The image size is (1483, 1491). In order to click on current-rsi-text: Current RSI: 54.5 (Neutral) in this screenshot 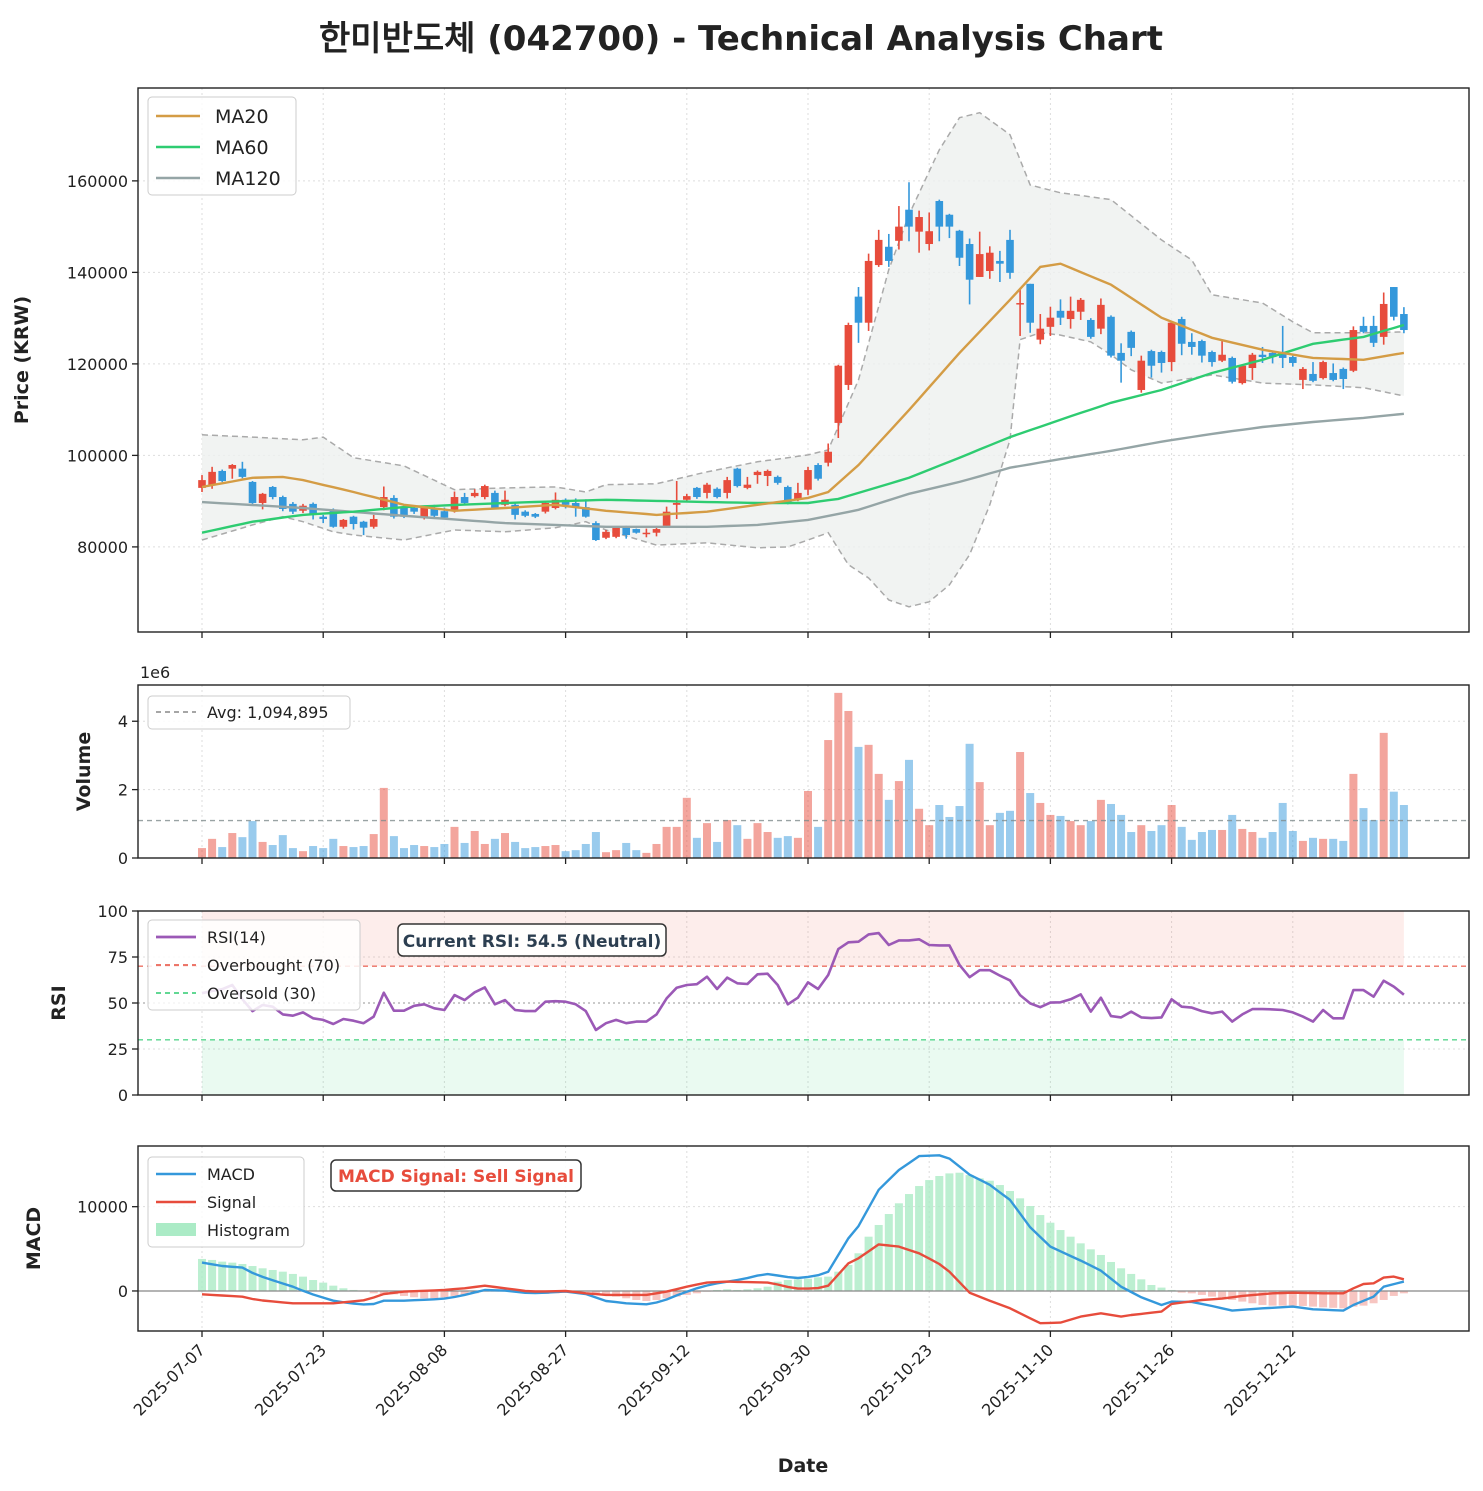, I will do `click(532, 942)`.